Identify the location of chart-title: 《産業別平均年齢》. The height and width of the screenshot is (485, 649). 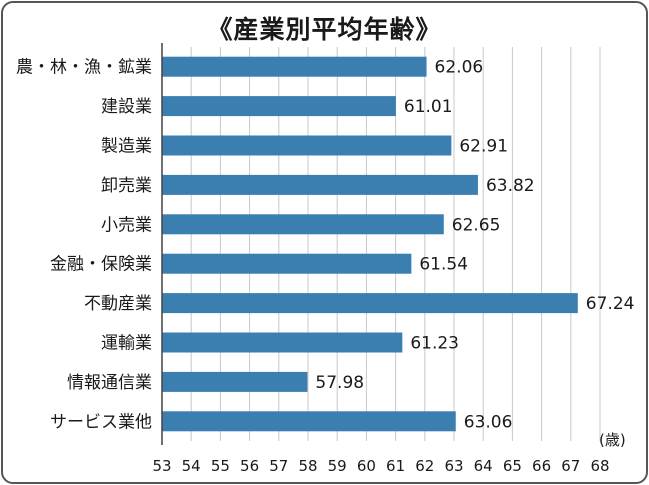
(324, 29).